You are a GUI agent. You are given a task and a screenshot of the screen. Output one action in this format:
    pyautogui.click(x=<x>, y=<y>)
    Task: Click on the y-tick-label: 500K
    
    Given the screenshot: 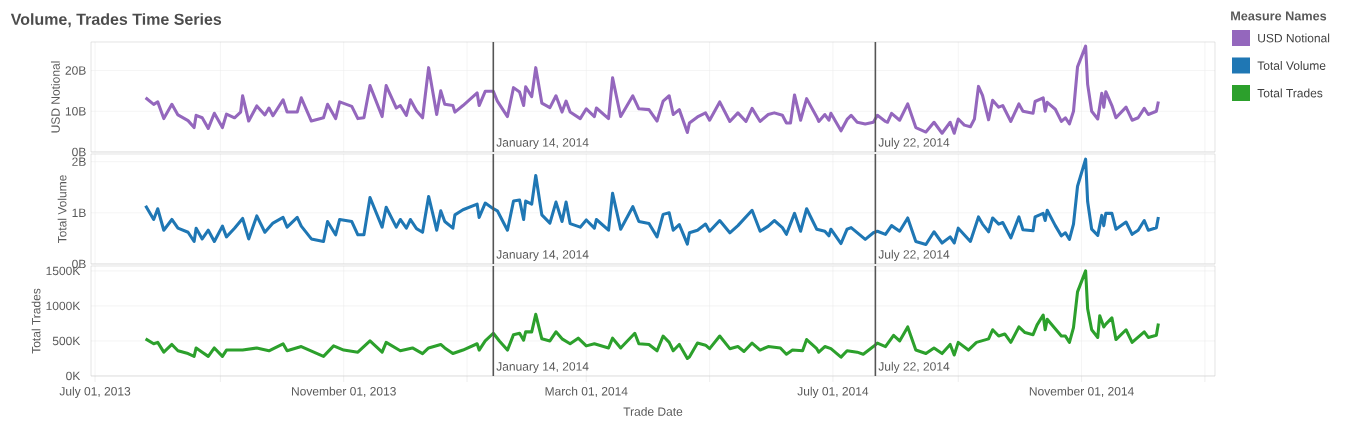 What is the action you would take?
    pyautogui.click(x=66, y=341)
    